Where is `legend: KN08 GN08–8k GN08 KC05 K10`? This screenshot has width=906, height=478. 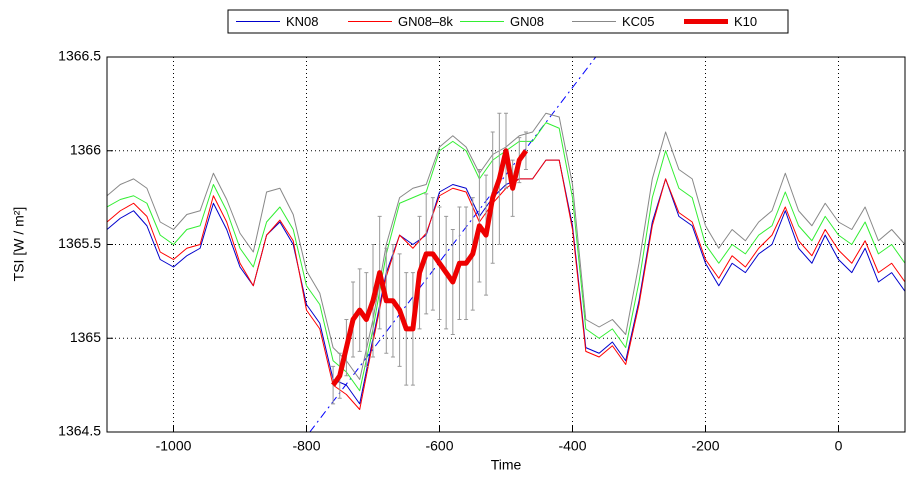
legend: KN08 GN08–8k GN08 KC05 K10 is located at coordinates (508, 21).